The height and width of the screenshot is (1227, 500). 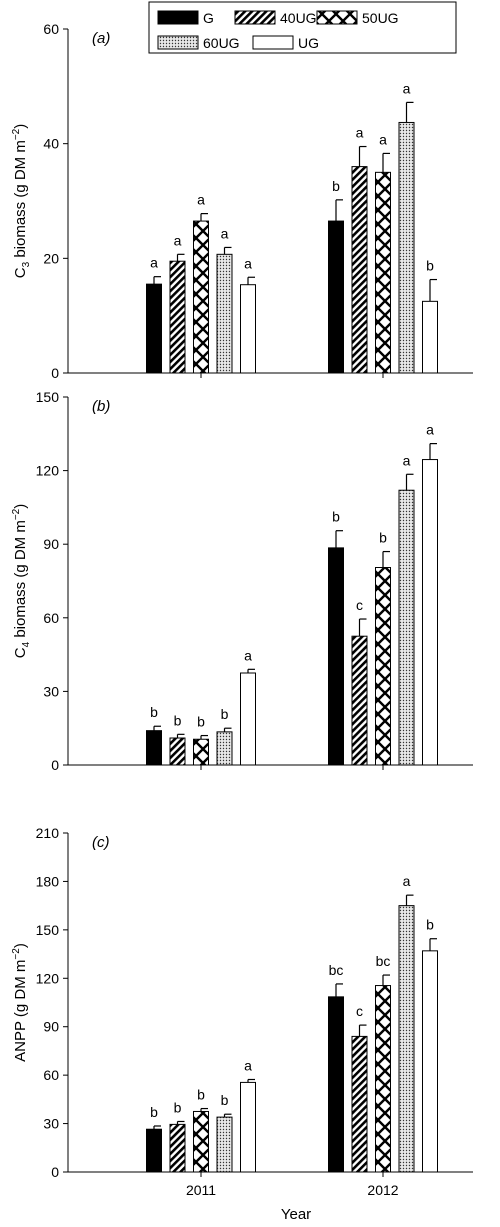 What do you see at coordinates (51, 144) in the screenshot?
I see `y-tick-label: 40` at bounding box center [51, 144].